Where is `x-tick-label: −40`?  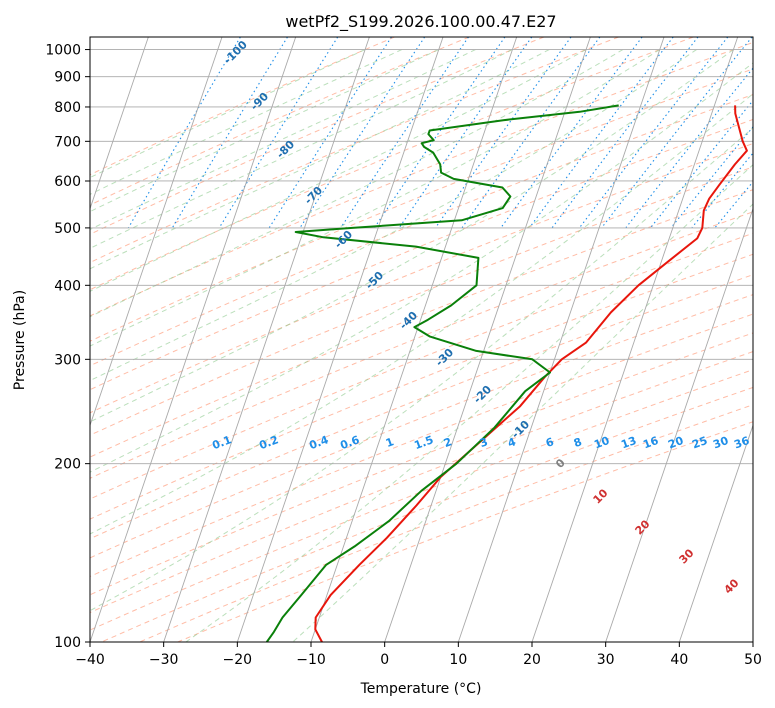
x-tick-label: −40 is located at coordinates (90, 660).